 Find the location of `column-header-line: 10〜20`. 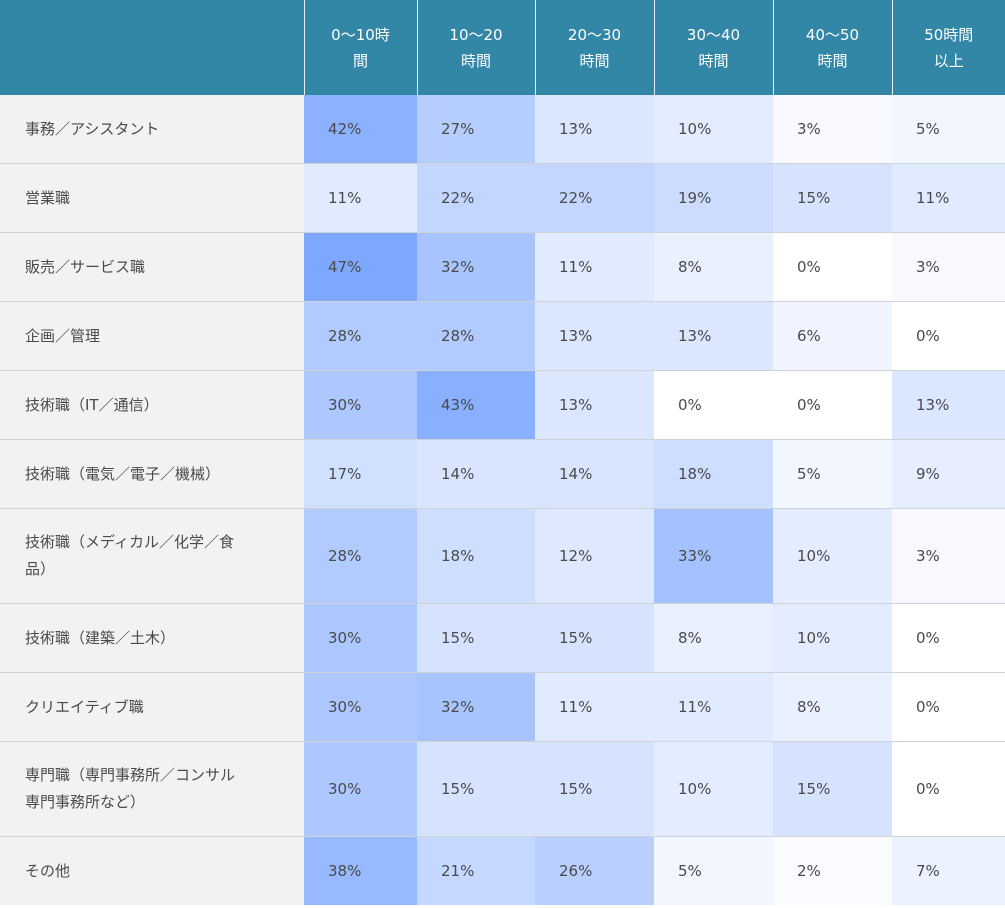

column-header-line: 10〜20 is located at coordinates (476, 34).